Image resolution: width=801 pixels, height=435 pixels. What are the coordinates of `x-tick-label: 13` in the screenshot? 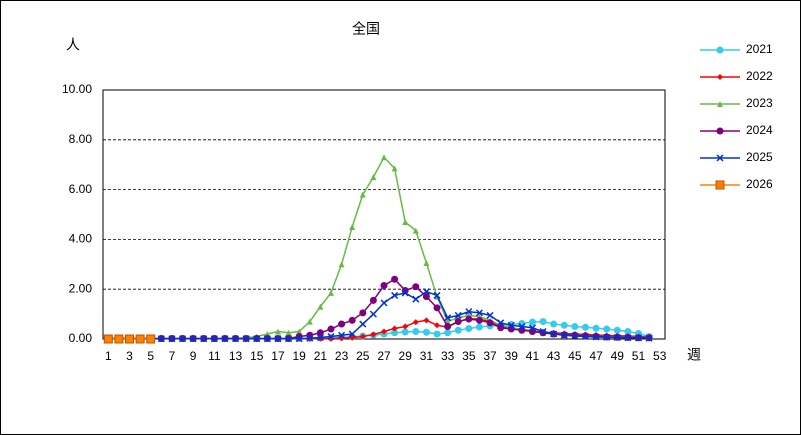 It's located at (236, 356).